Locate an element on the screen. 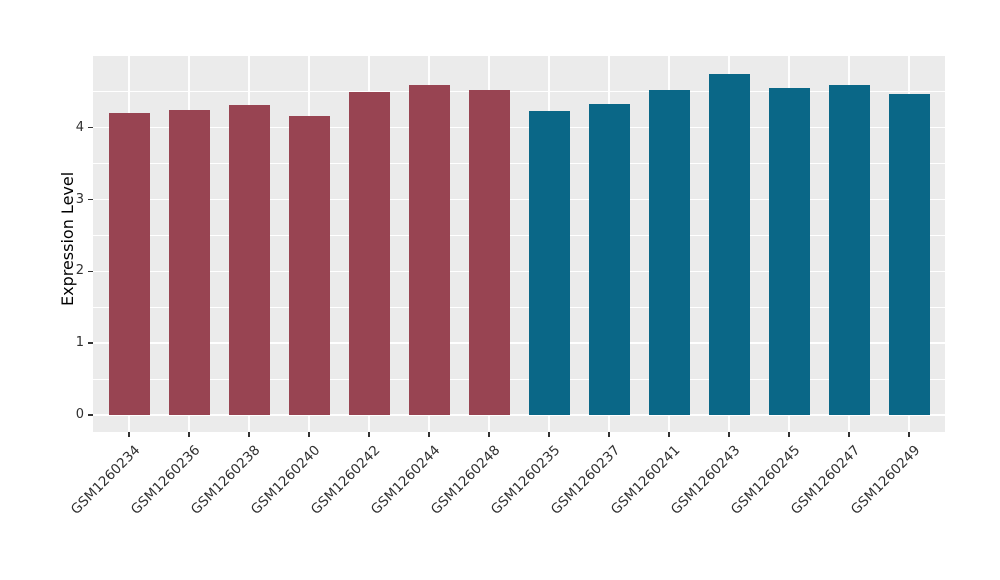  bar-GSM1260235 is located at coordinates (549, 263).